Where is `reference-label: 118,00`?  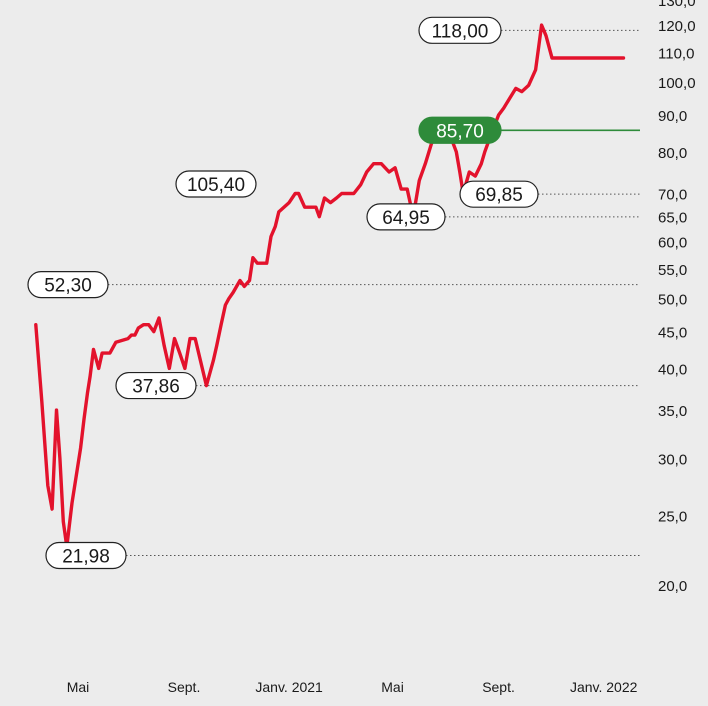 reference-label: 118,00 is located at coordinates (460, 31).